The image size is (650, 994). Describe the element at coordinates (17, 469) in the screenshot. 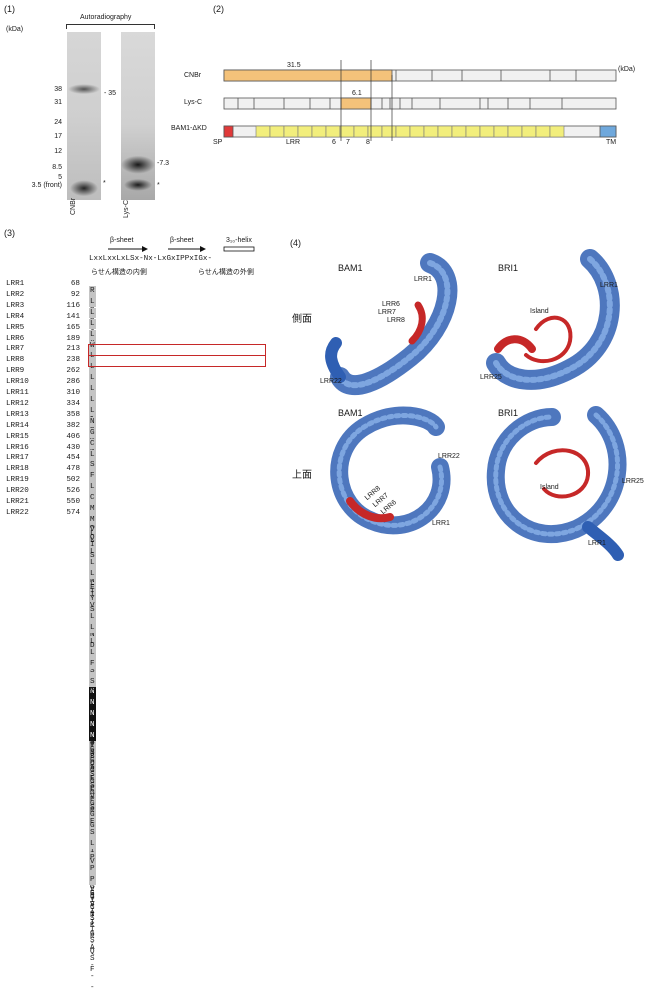

I see `lrr-name: LRR18` at that location.